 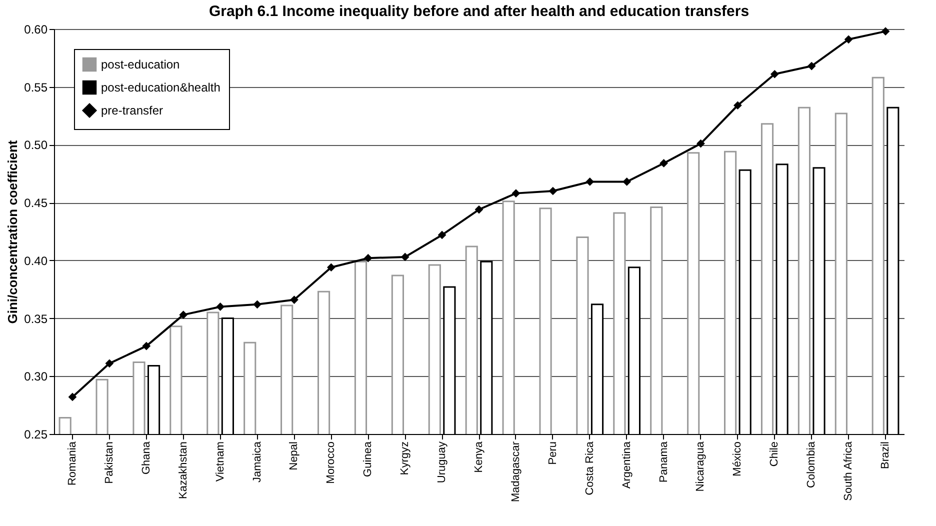 I want to click on x-tick-label: Colombia, so click(x=812, y=464).